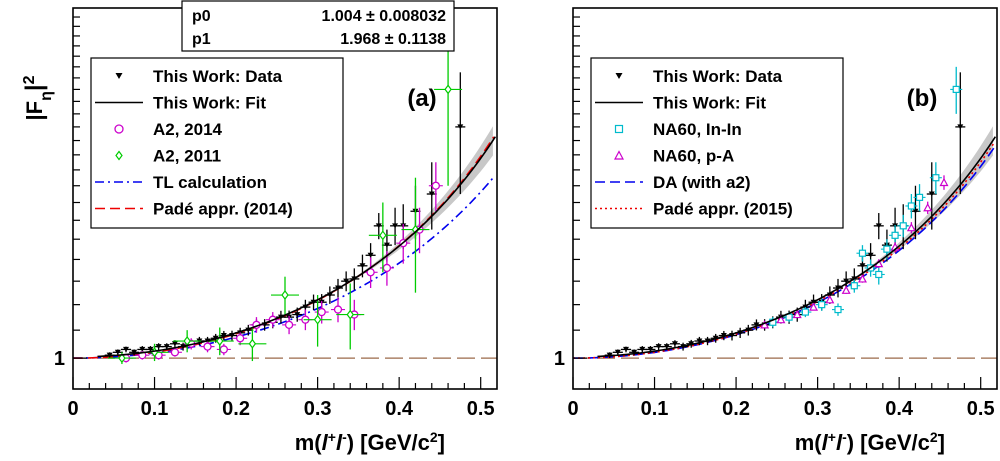 This screenshot has width=1000, height=461. I want to click on series-na60-in-in, so click(864, 197).